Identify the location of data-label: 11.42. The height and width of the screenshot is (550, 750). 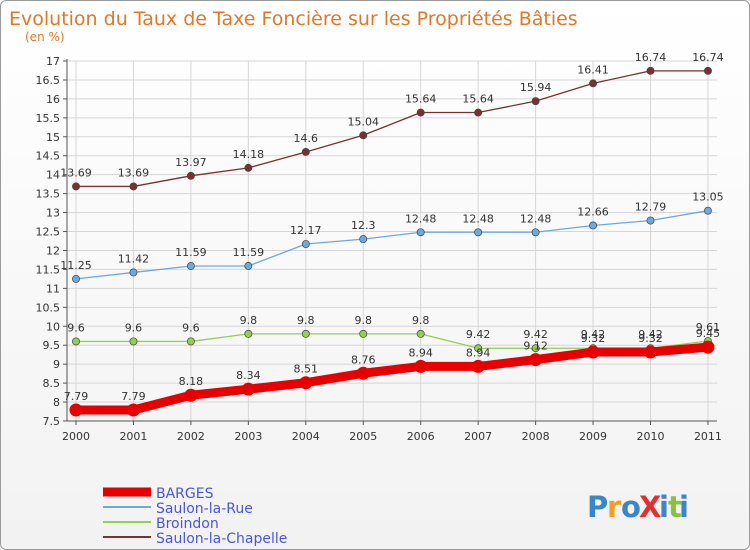
(134, 258).